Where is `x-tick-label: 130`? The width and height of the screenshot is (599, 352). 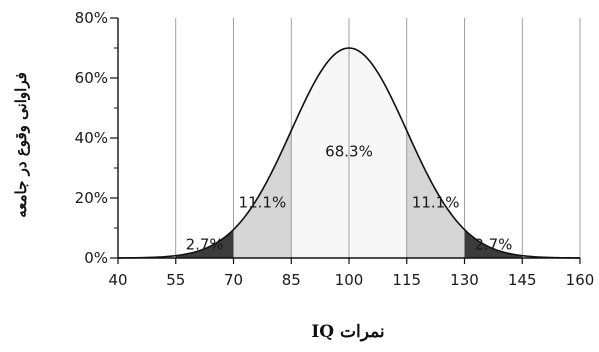 x-tick-label: 130 is located at coordinates (464, 280).